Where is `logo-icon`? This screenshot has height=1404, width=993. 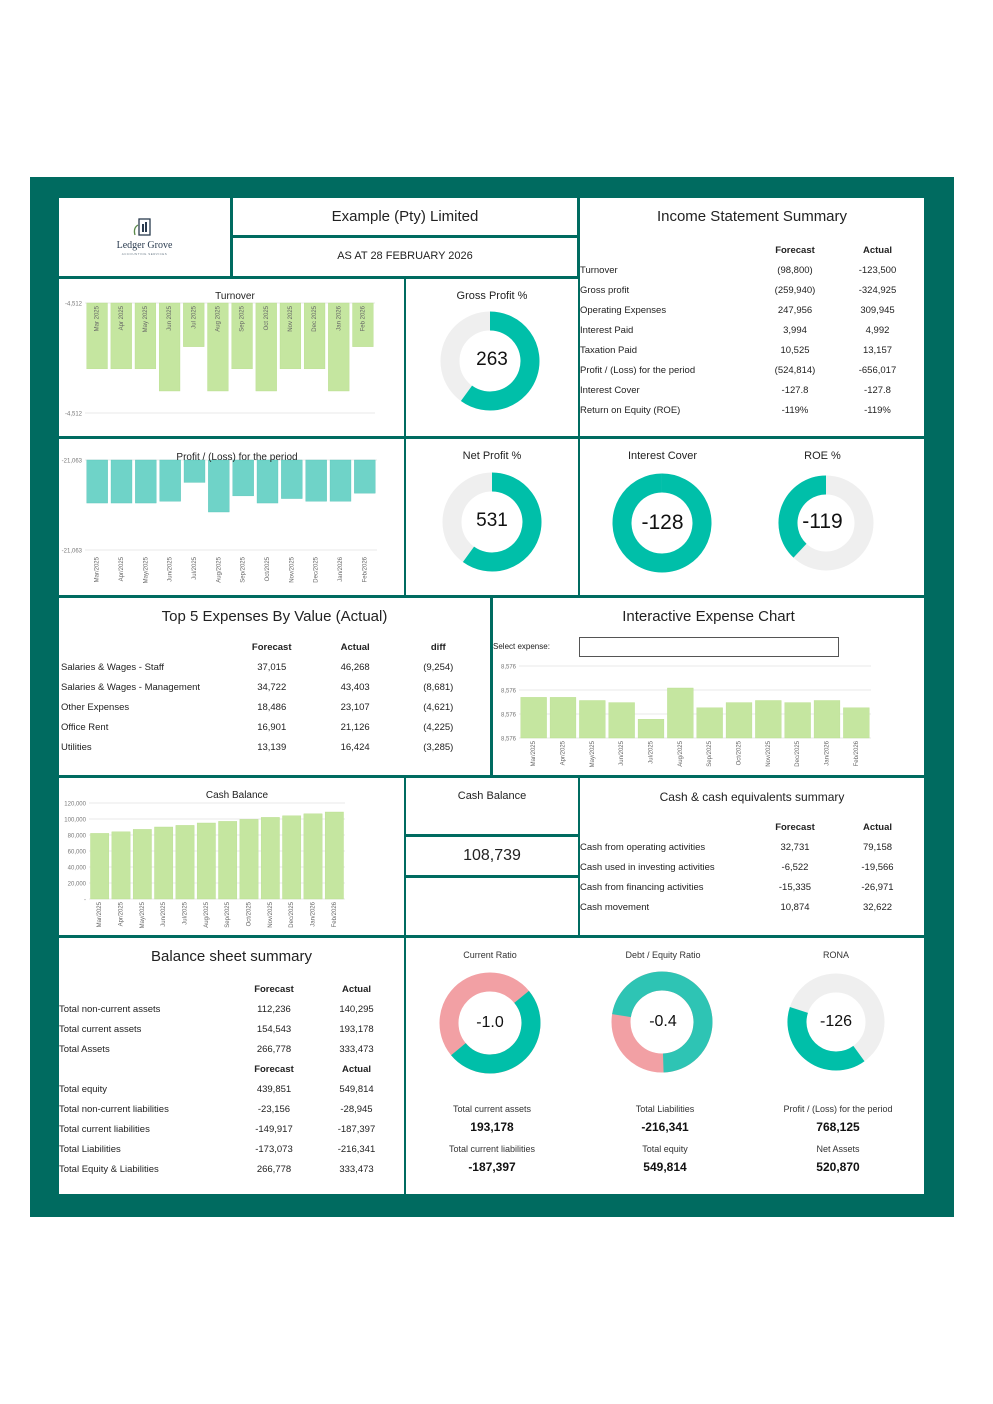 logo-icon is located at coordinates (142, 227).